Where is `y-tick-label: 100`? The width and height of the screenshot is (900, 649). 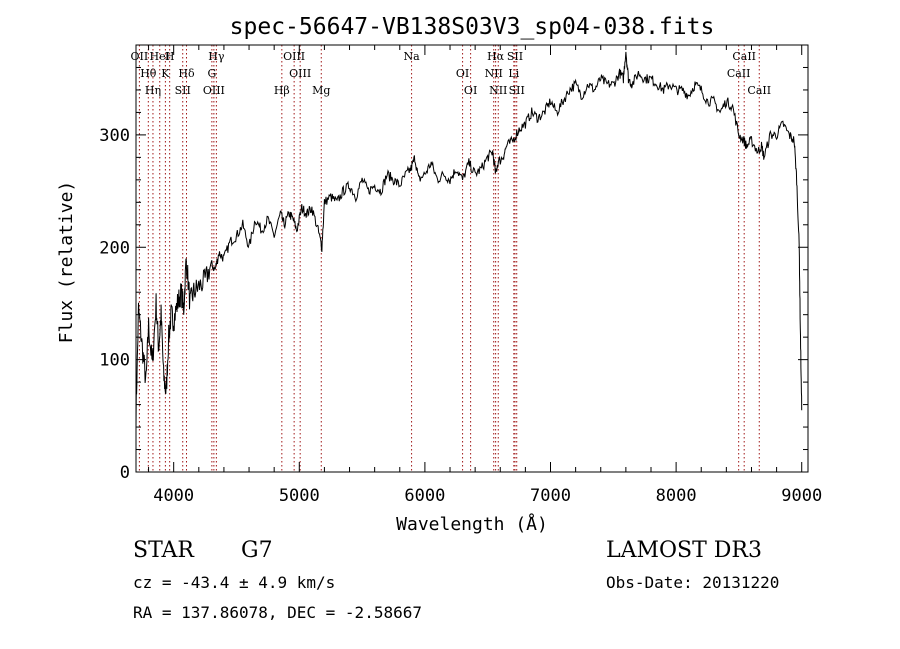 y-tick-label: 100 is located at coordinates (114, 361).